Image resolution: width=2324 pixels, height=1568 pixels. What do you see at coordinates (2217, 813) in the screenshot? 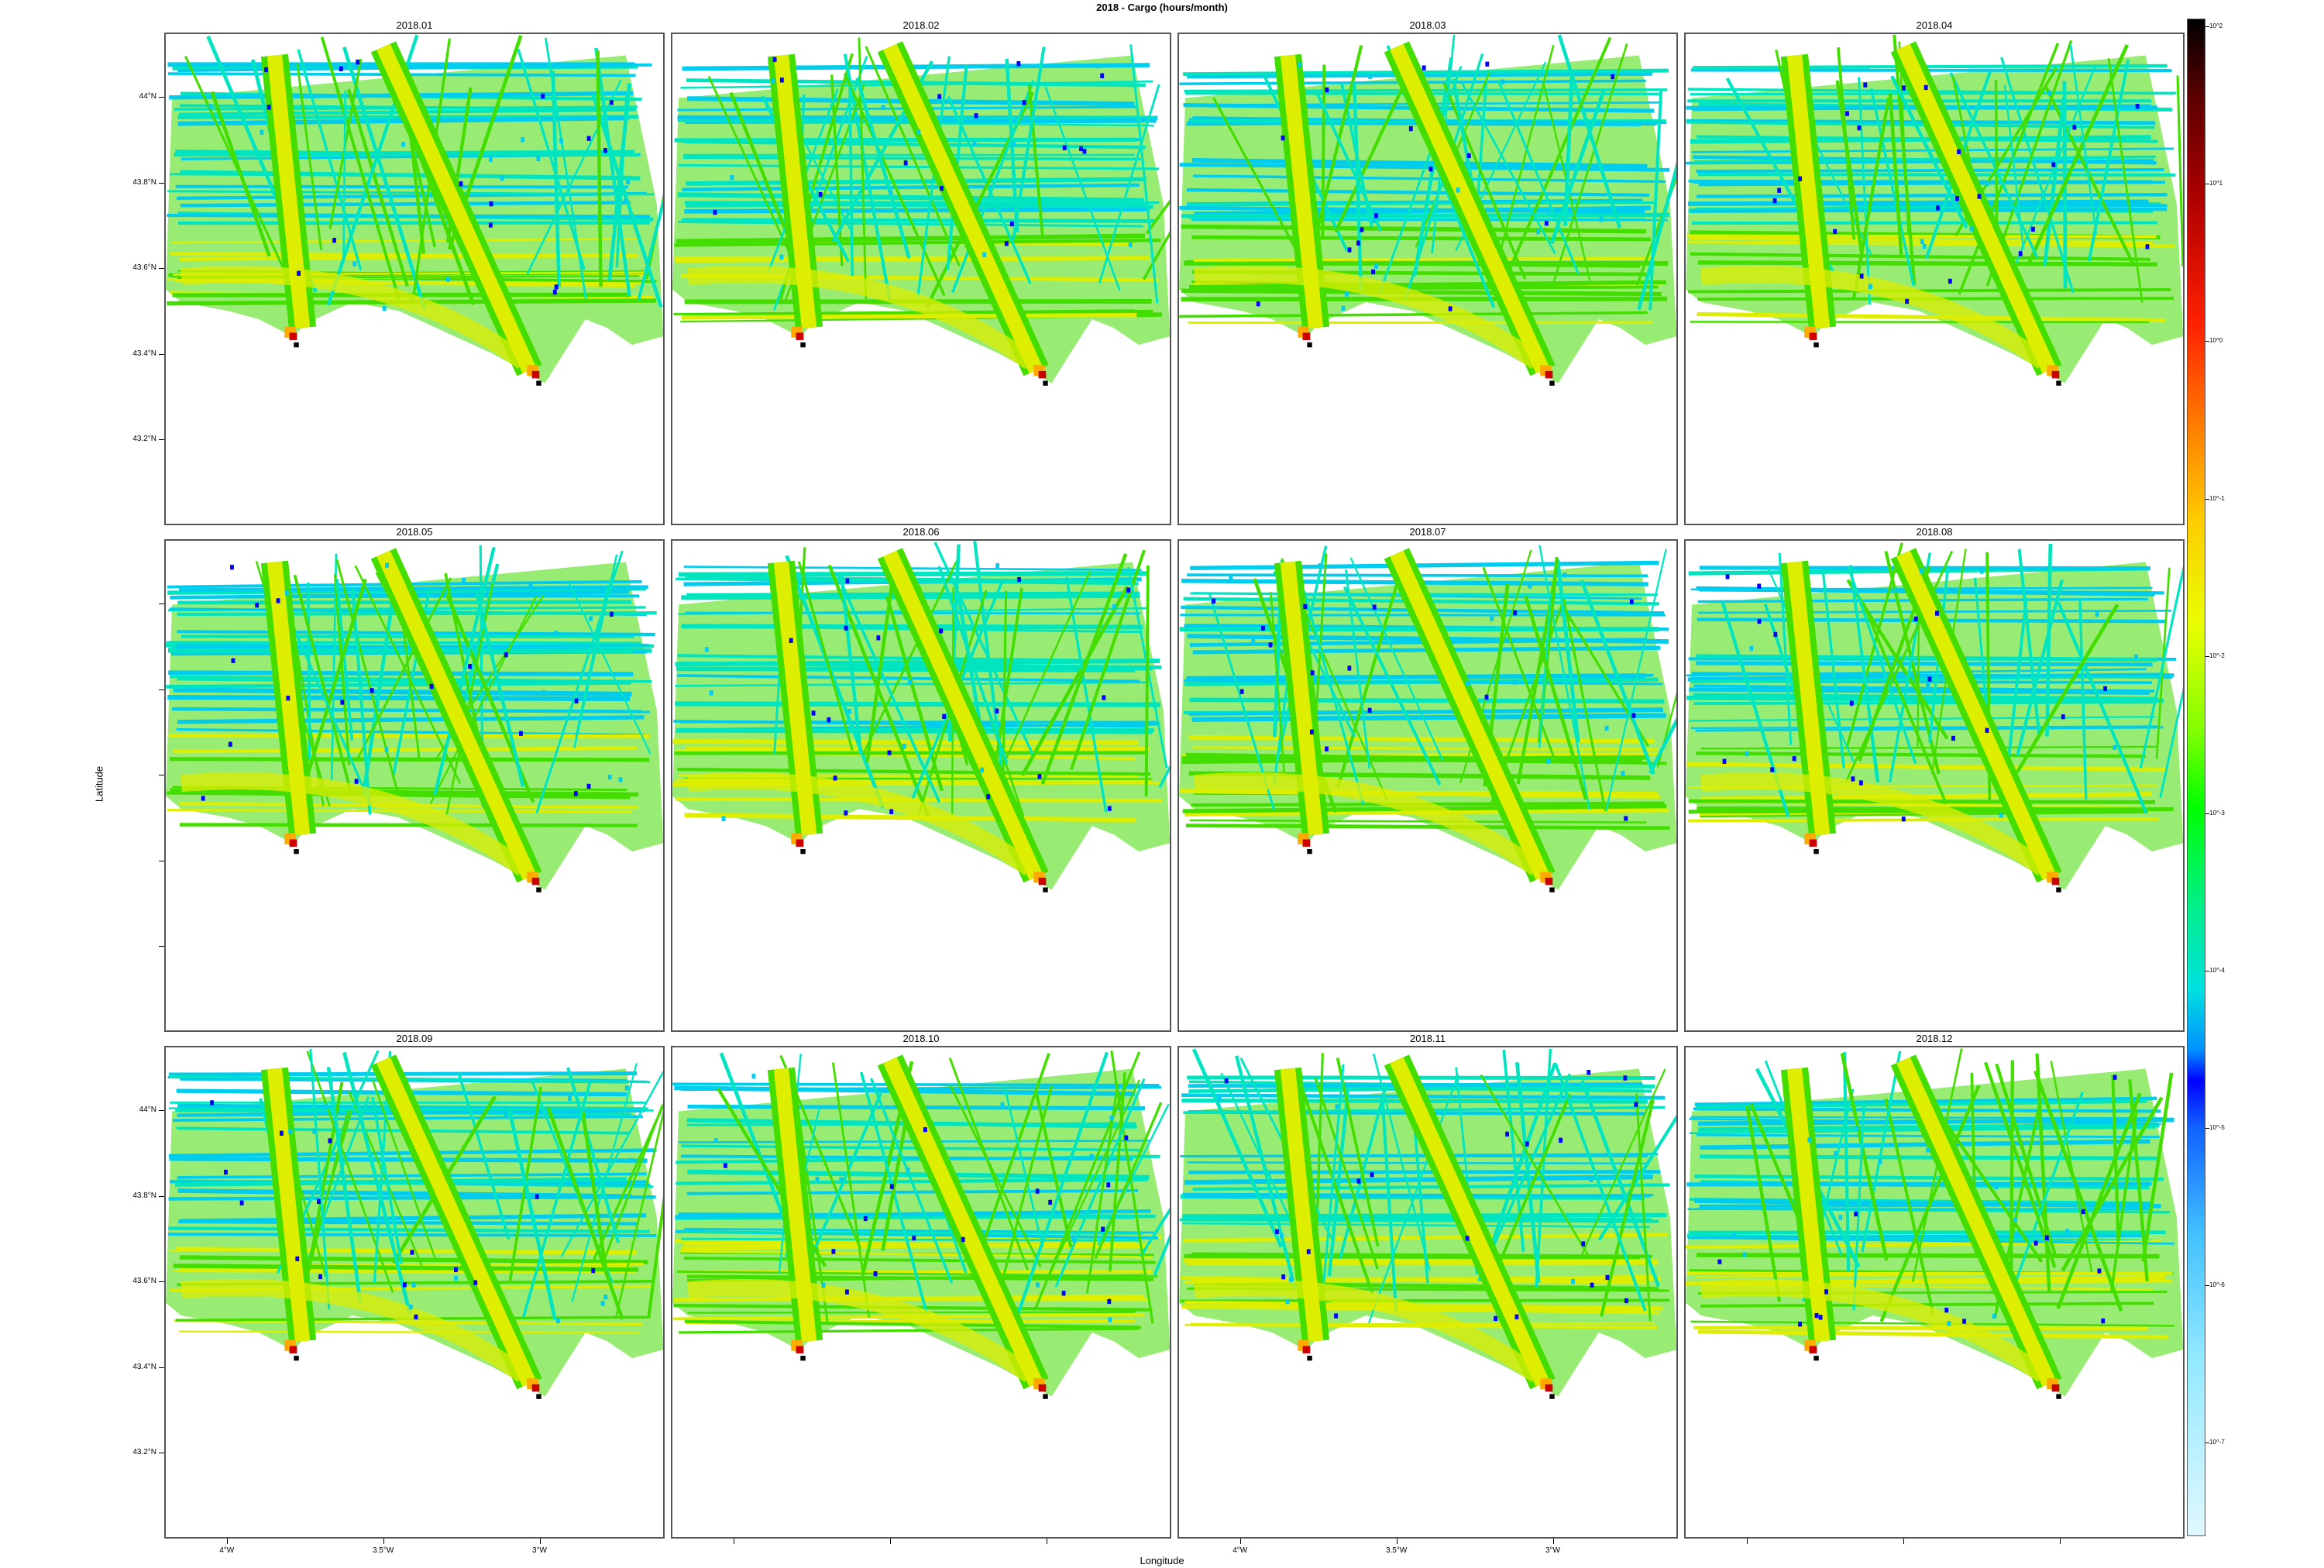
I see `colorbar-tick-label: 10^-3` at bounding box center [2217, 813].